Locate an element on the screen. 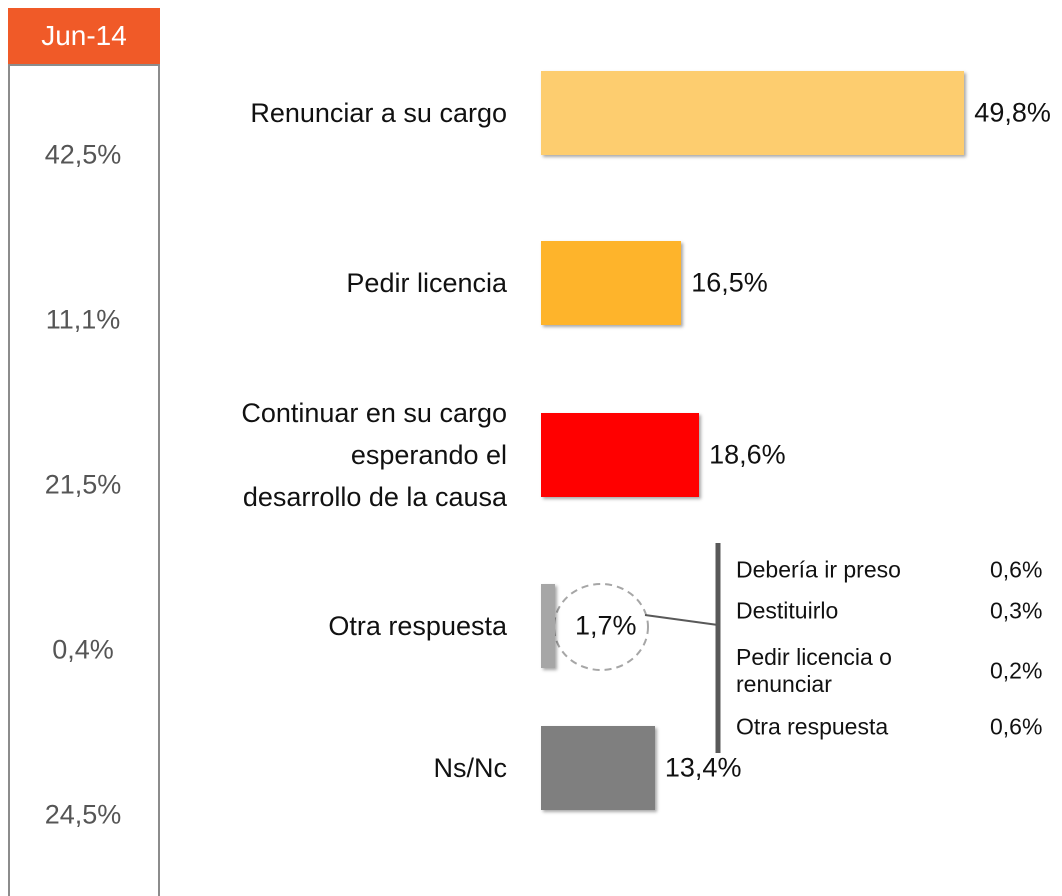 This screenshot has height=896, width=1062. value-label: 1,7% is located at coordinates (606, 625).